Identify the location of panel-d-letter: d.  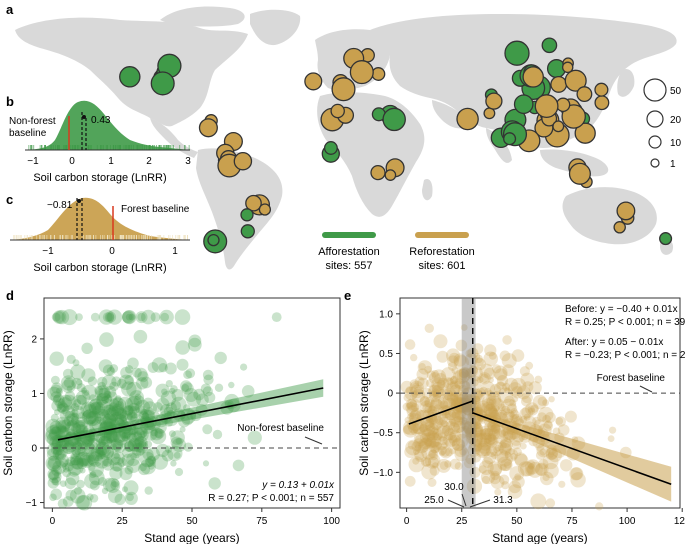
(10, 295).